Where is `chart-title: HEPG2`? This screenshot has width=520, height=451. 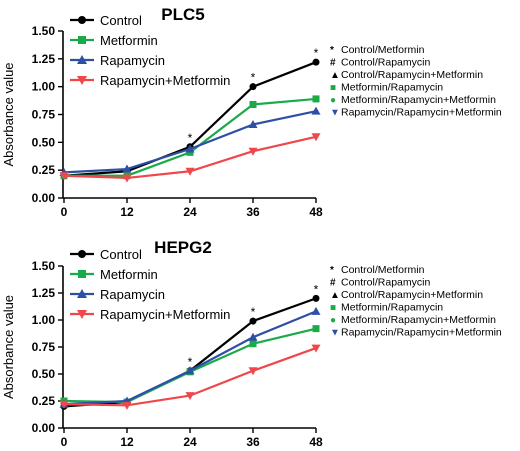 chart-title: HEPG2 is located at coordinates (183, 247).